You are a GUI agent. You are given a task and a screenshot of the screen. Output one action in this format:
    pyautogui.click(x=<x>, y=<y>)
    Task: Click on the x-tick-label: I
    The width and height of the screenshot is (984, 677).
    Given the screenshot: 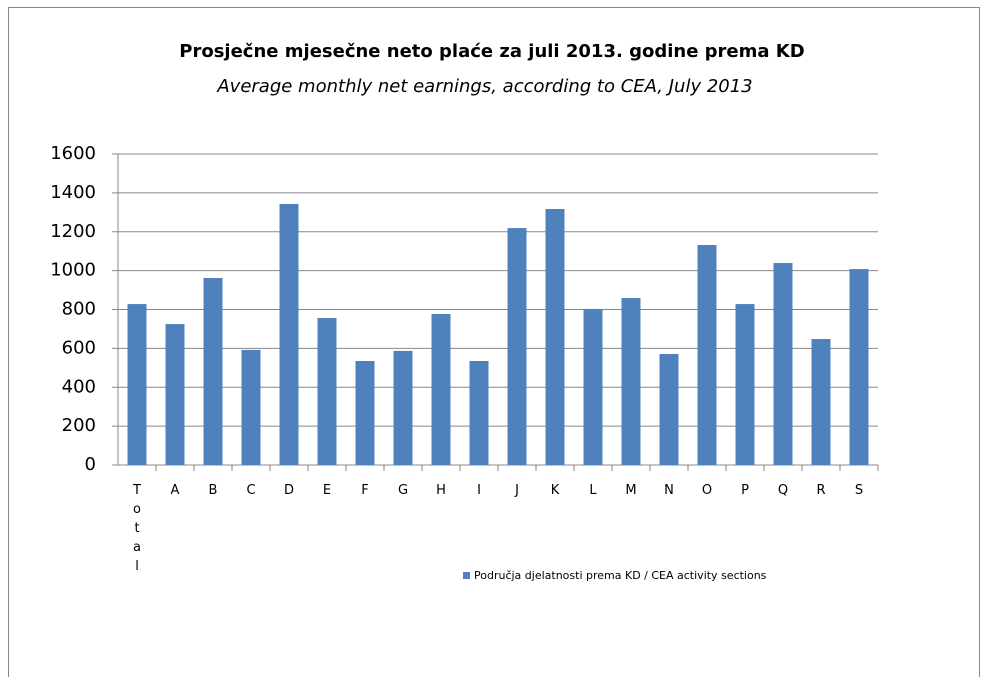 What is the action you would take?
    pyautogui.click(x=479, y=492)
    